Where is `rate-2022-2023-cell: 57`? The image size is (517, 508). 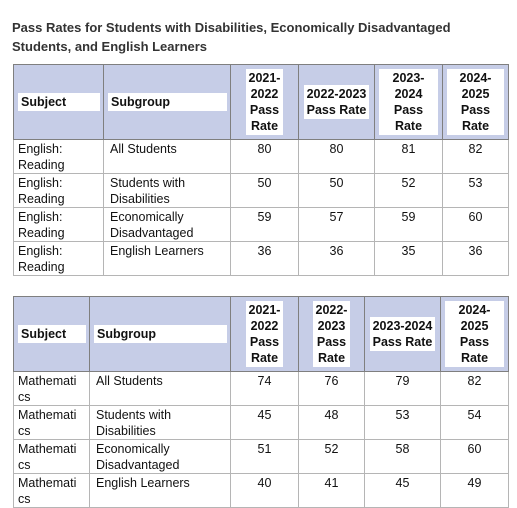 rate-2022-2023-cell: 57 is located at coordinates (336, 224).